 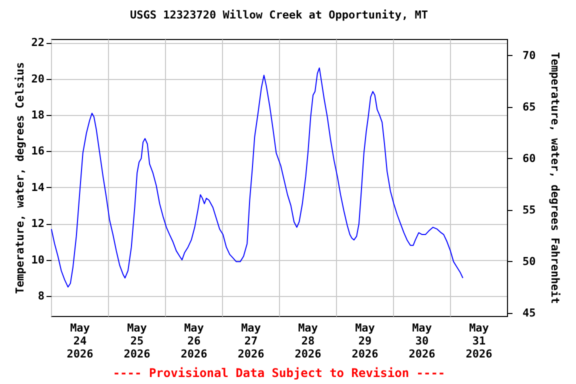 What do you see at coordinates (479, 341) in the screenshot?
I see `x-tick-label: May 31 2026` at bounding box center [479, 341].